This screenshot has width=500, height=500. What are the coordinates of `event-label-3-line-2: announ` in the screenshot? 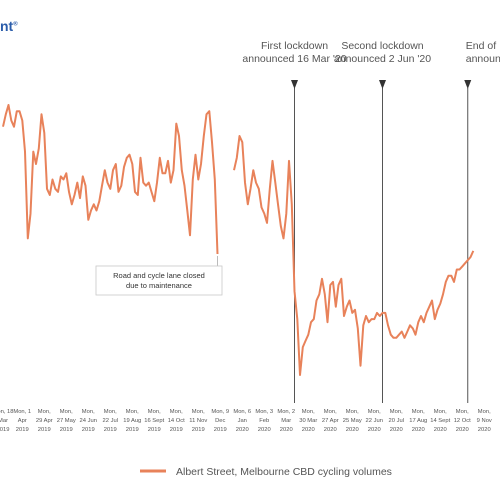 It's located at (483, 59).